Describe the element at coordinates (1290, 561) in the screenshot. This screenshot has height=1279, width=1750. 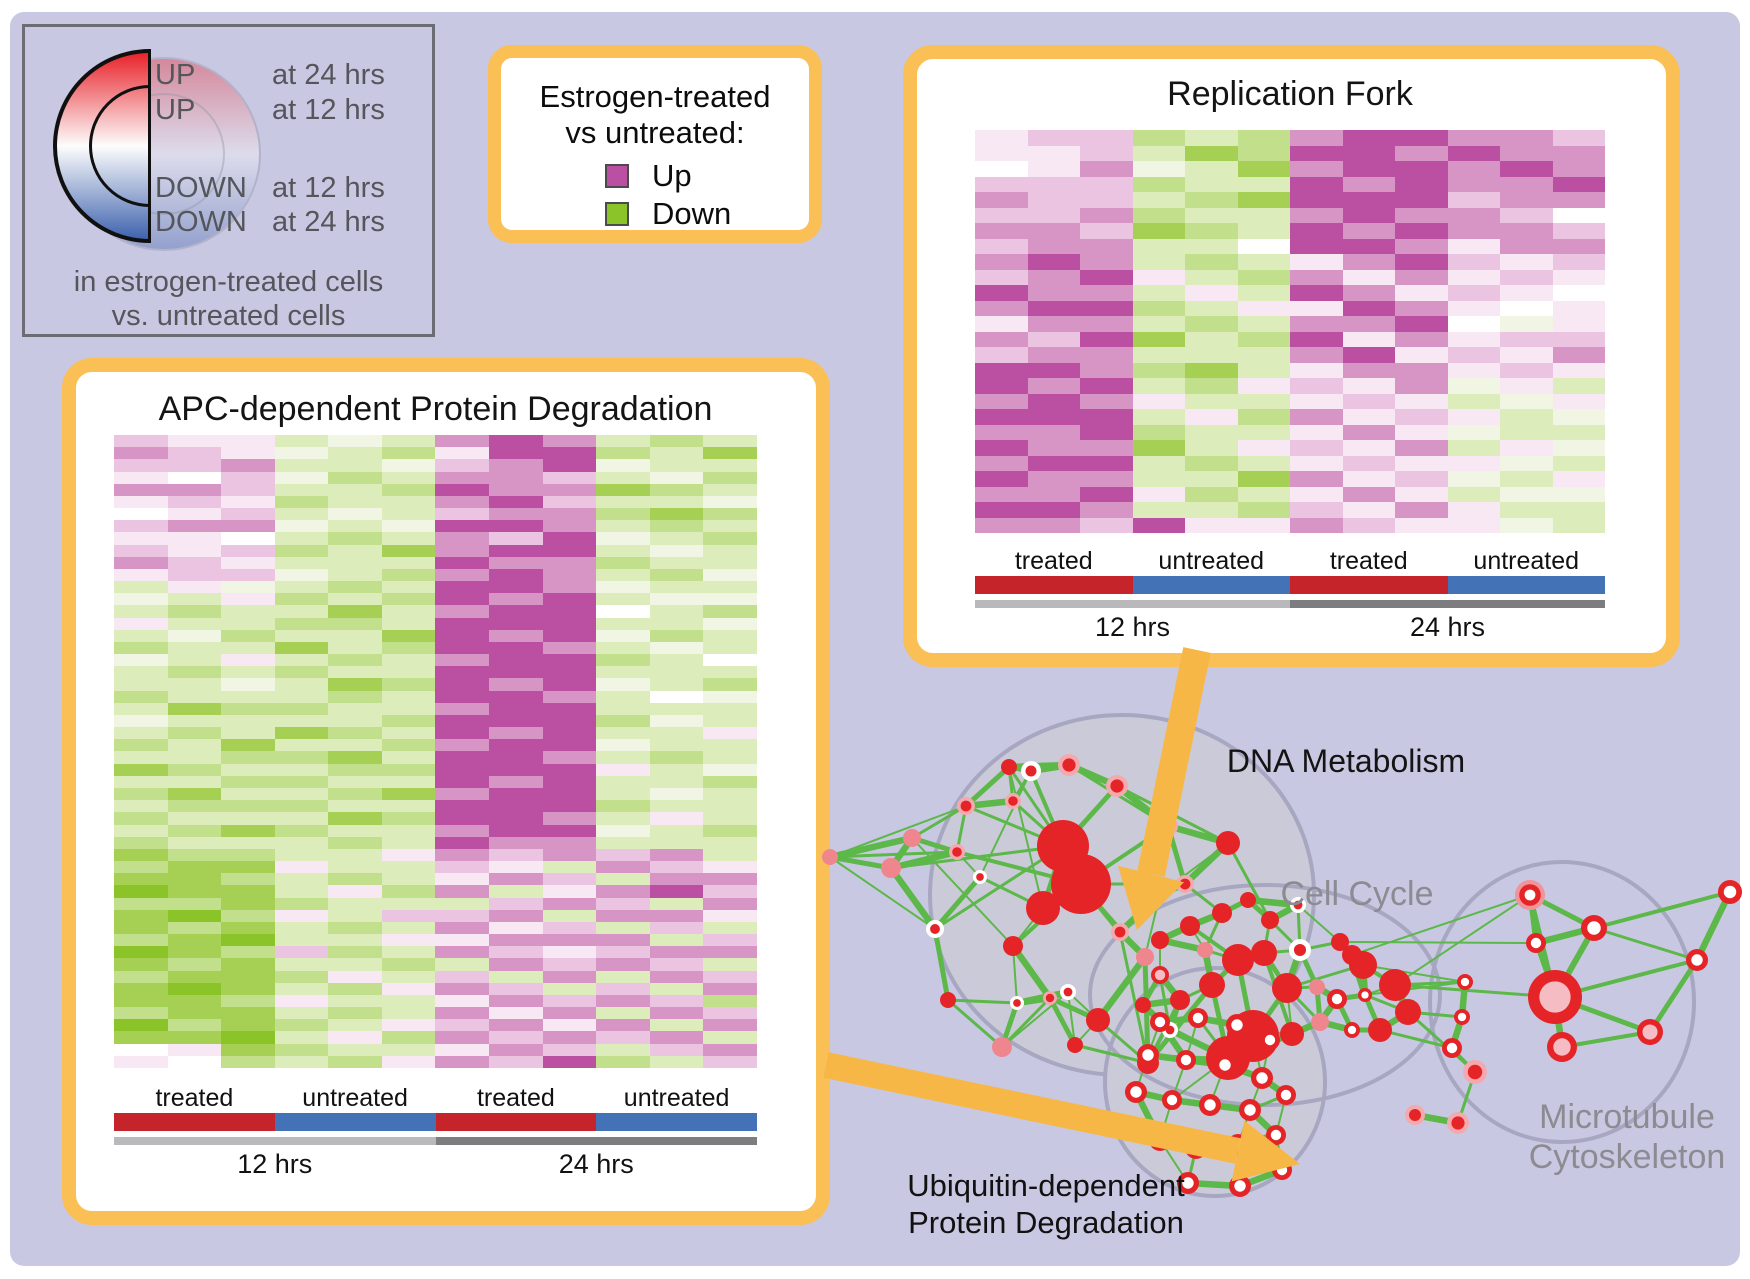
I see `group-labels-row: treated untreated treated untreated` at that location.